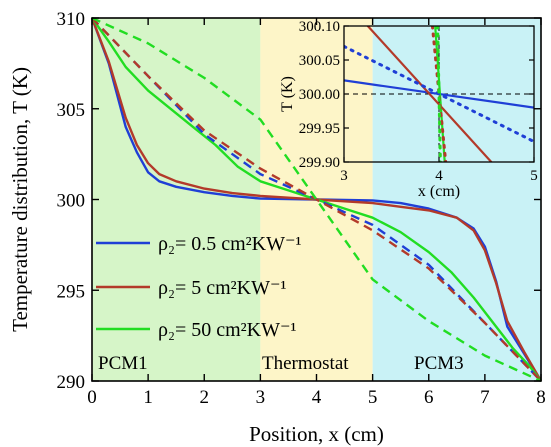  Describe the element at coordinates (148, 397) in the screenshot. I see `x-tick-label-1: 1` at that location.